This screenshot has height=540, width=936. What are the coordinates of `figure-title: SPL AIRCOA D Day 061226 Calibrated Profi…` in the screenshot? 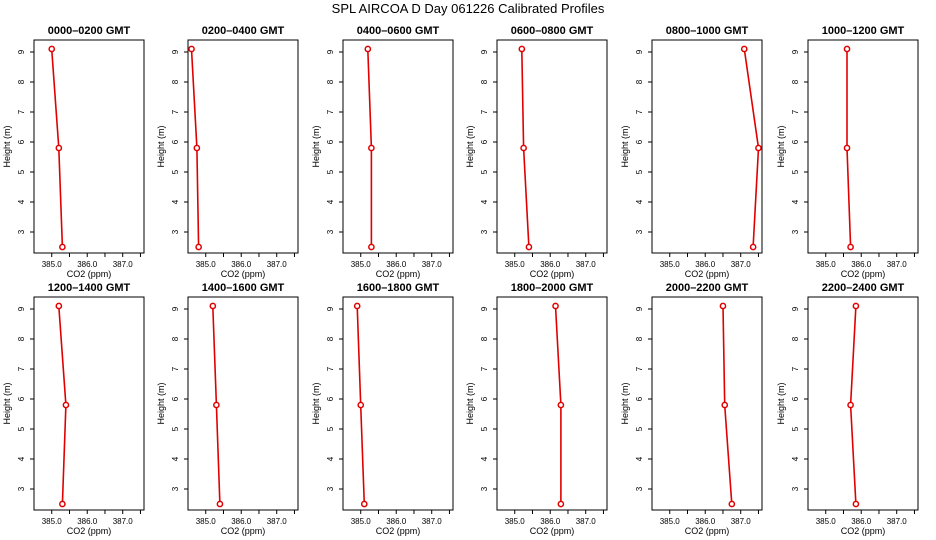 It's located at (468, 8).